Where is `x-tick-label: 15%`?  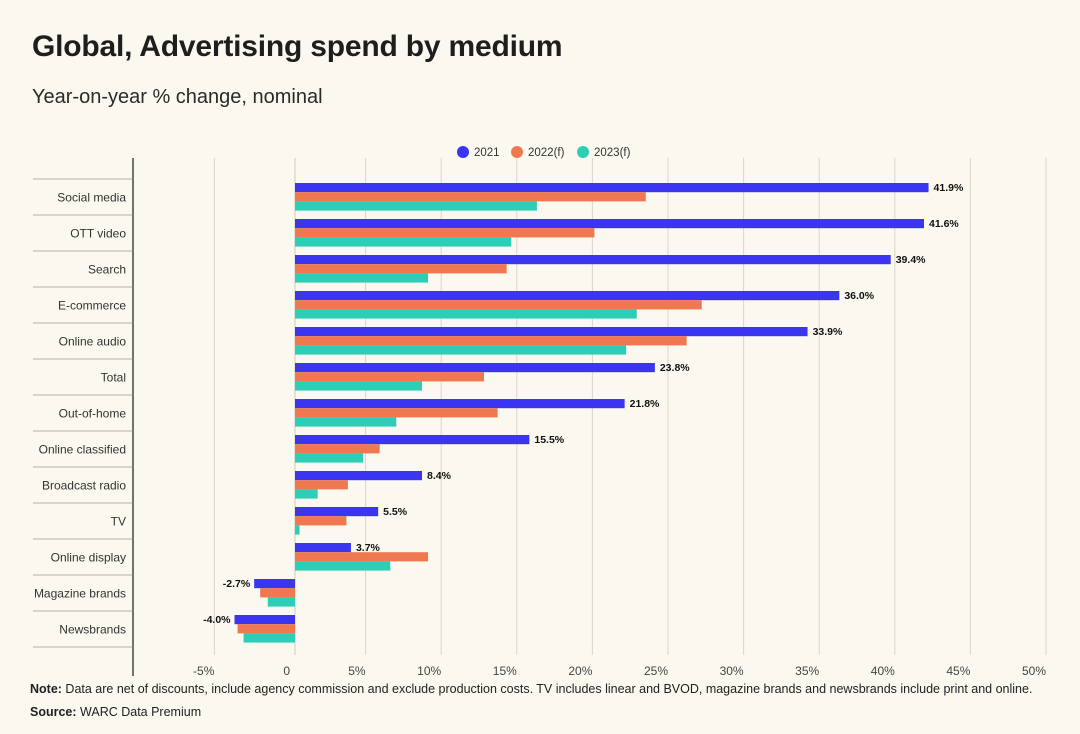
x-tick-label: 15% is located at coordinates (505, 670).